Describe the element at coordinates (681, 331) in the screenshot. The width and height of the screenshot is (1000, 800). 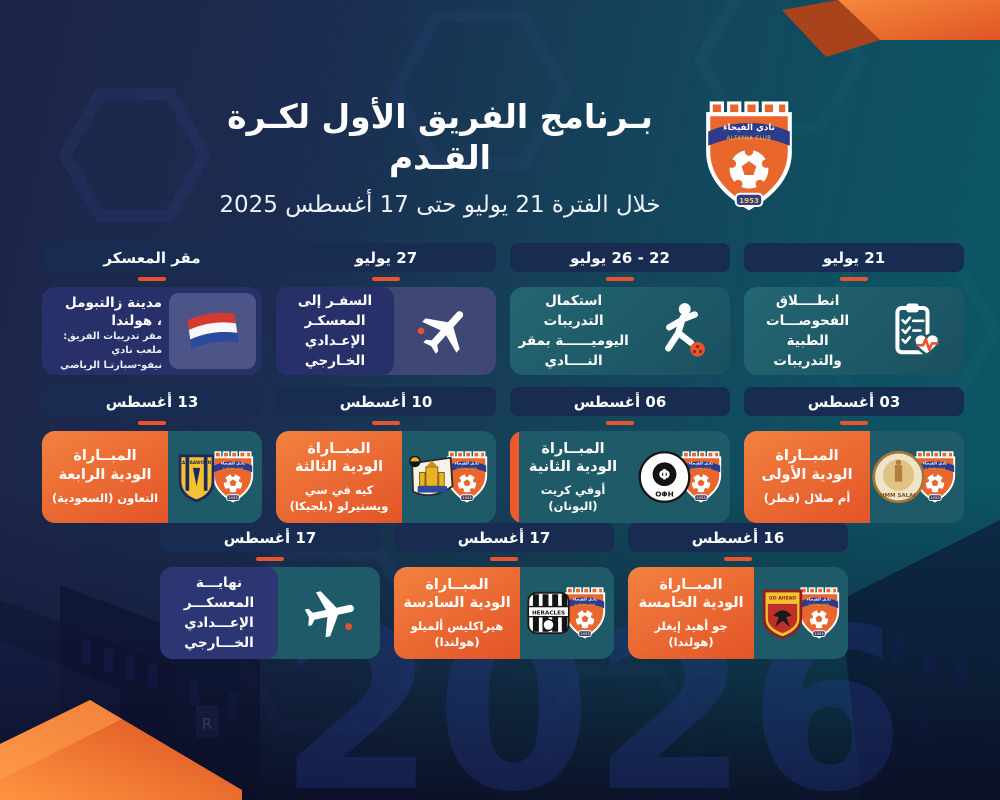
I see `football-player-icon` at that location.